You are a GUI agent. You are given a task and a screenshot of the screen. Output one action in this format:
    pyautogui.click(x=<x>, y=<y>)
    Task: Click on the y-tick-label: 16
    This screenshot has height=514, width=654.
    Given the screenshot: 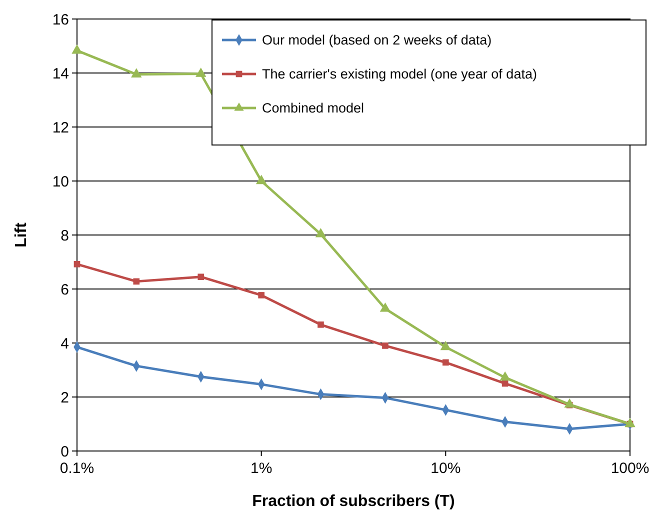 What is the action you would take?
    pyautogui.click(x=60, y=19)
    